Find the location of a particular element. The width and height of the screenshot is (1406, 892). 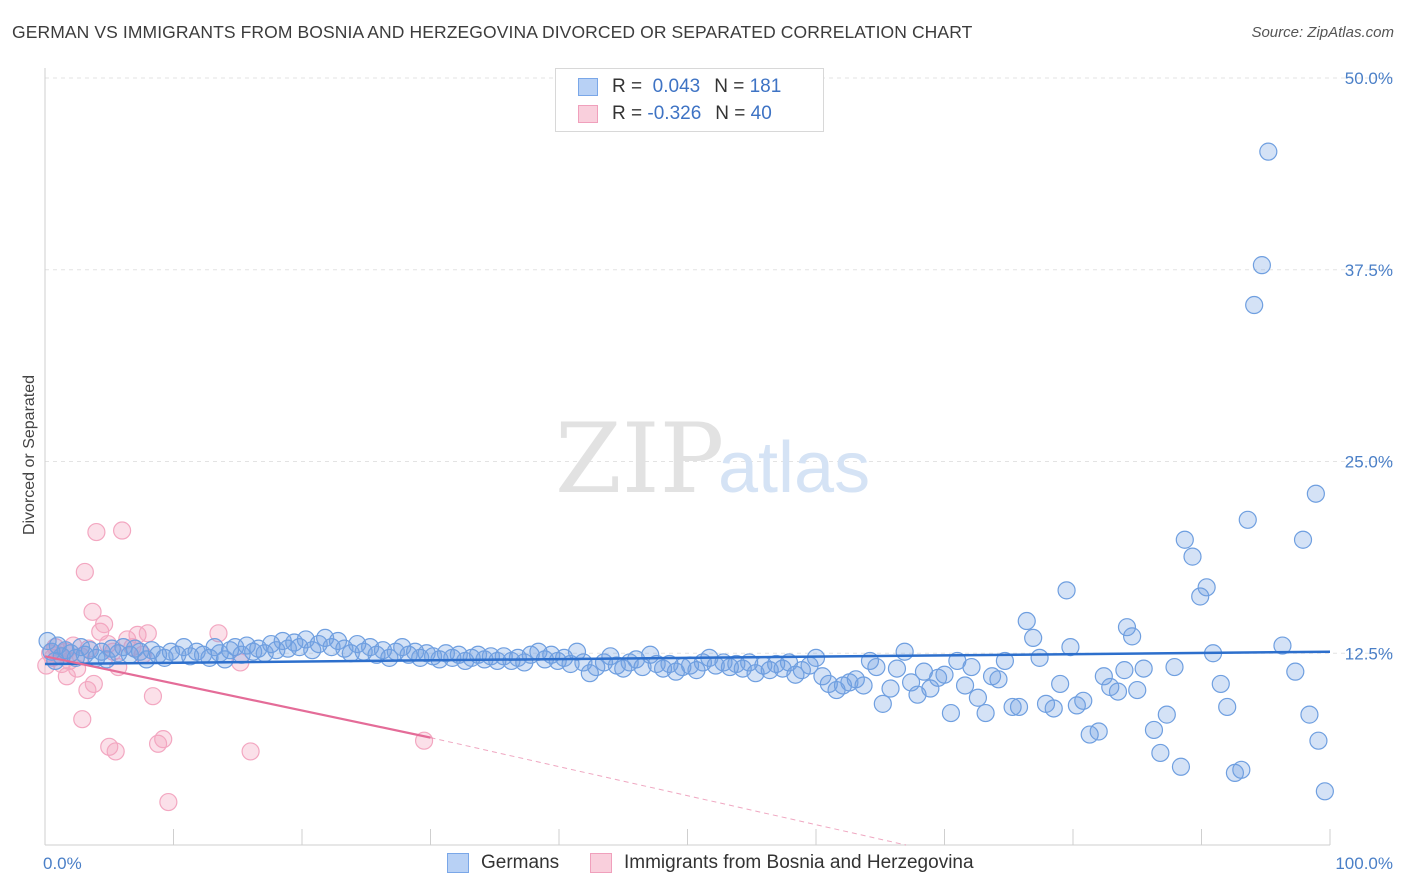

legend-r-label-bosnia: R = is located at coordinates (627, 113).